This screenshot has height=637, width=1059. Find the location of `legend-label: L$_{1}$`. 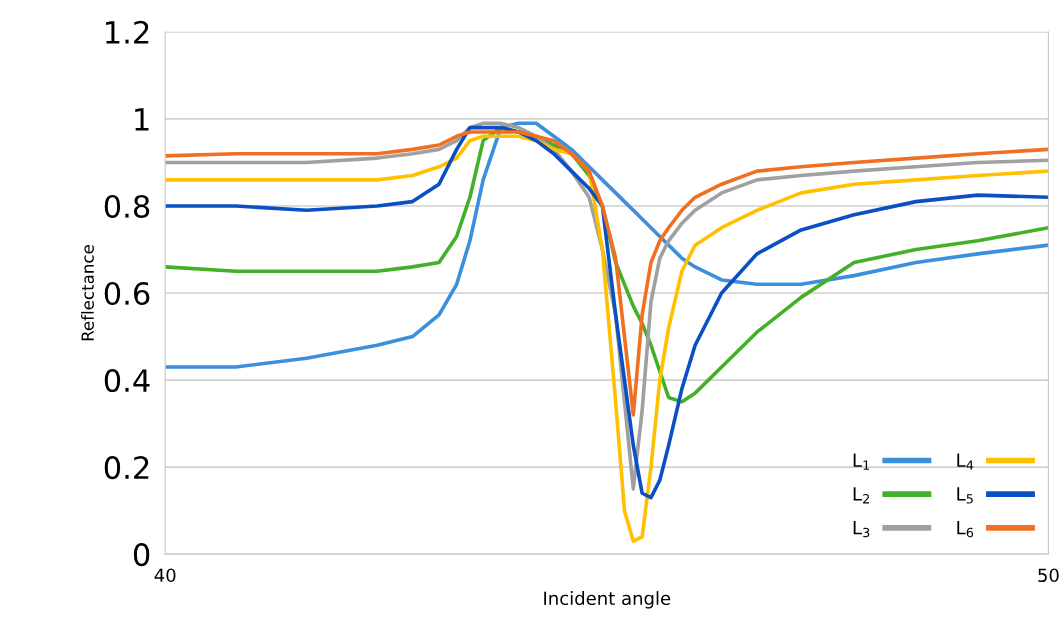

legend-label: L$_{1}$ is located at coordinates (861, 461).